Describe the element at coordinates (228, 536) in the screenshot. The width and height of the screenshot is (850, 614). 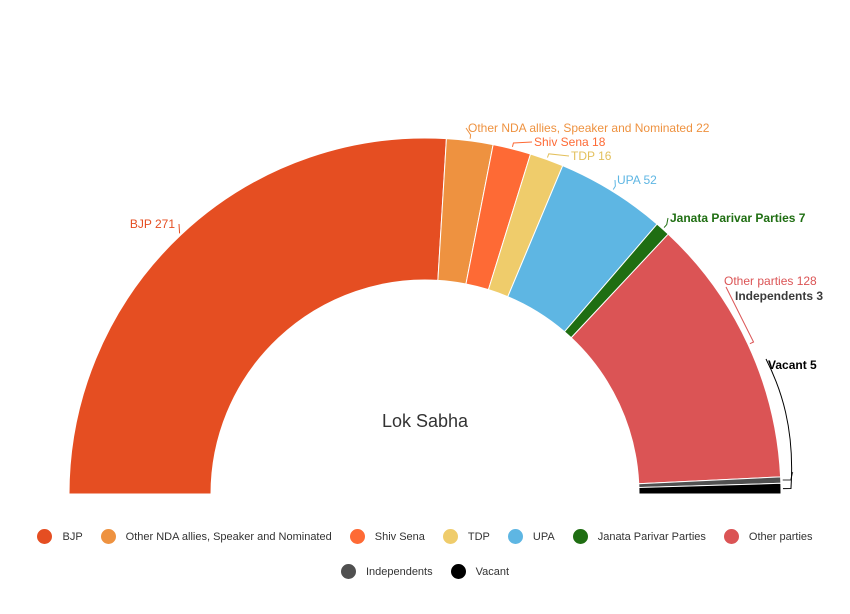
I see `legend-label: Other NDA allies, Speaker and Nominated` at that location.